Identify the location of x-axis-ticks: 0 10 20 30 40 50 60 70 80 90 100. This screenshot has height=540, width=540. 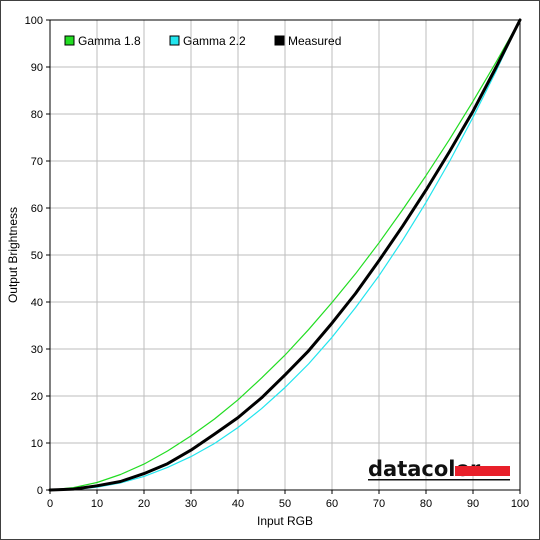
(288, 500).